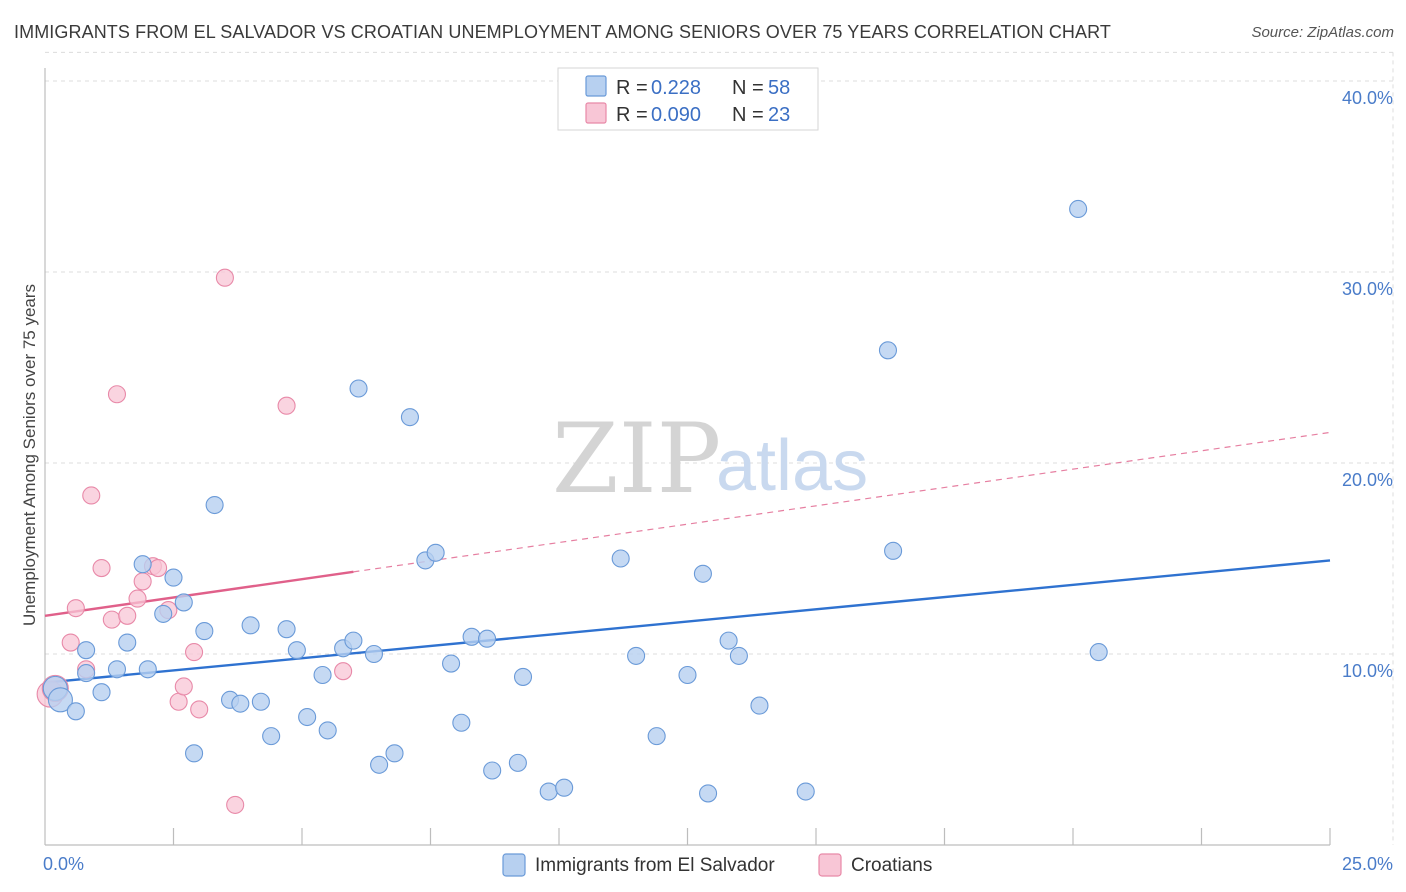 The image size is (1406, 892). What do you see at coordinates (655, 865) in the screenshot?
I see `bottom-legend-label-el-salvador: Immigrants from El Salvador` at bounding box center [655, 865].